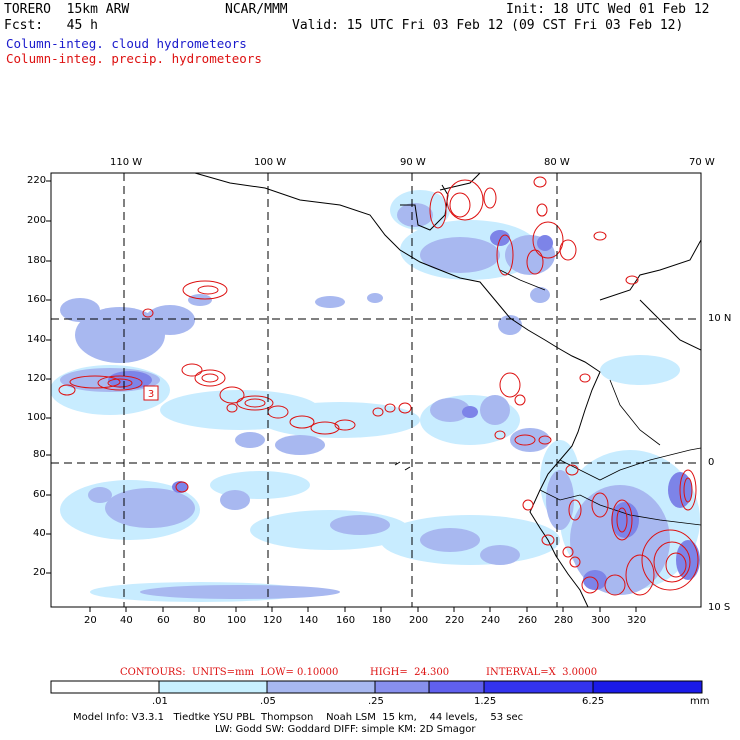 This screenshot has height=740, width=740. I want to click on lat-label-10s: 10 S, so click(719, 607).